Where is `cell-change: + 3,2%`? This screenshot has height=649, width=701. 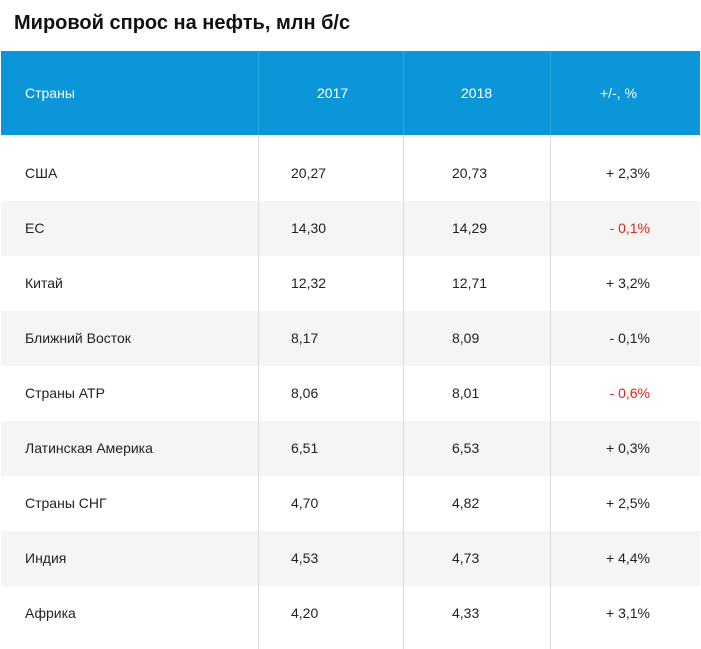
cell-change: + 3,2% is located at coordinates (628, 283).